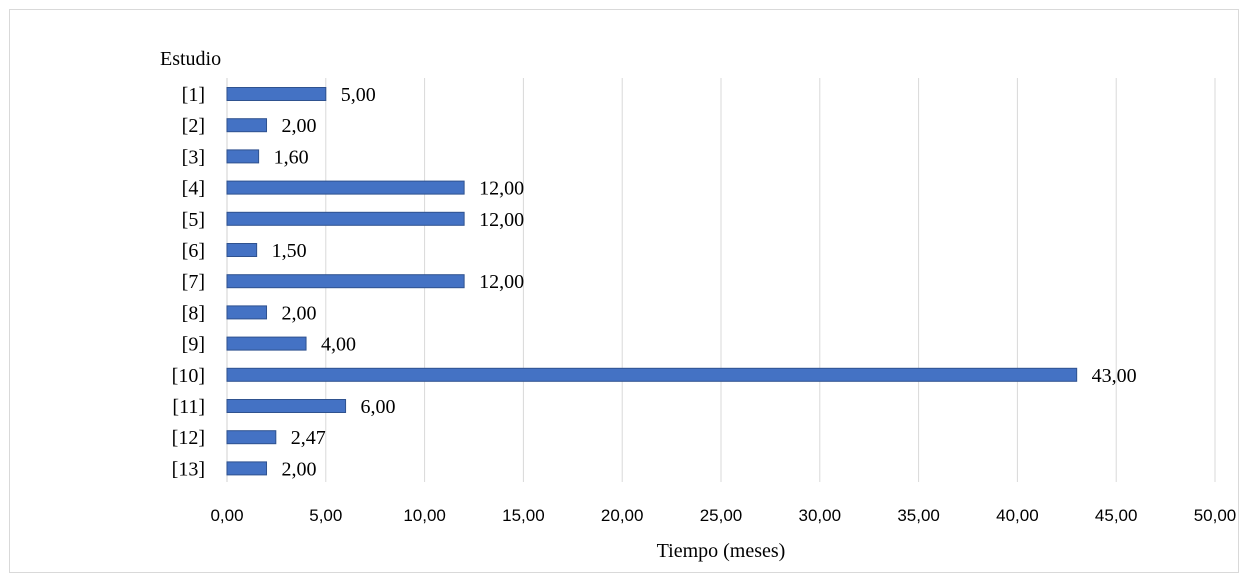  Describe the element at coordinates (188, 438) in the screenshot. I see `category-label: [12]` at that location.